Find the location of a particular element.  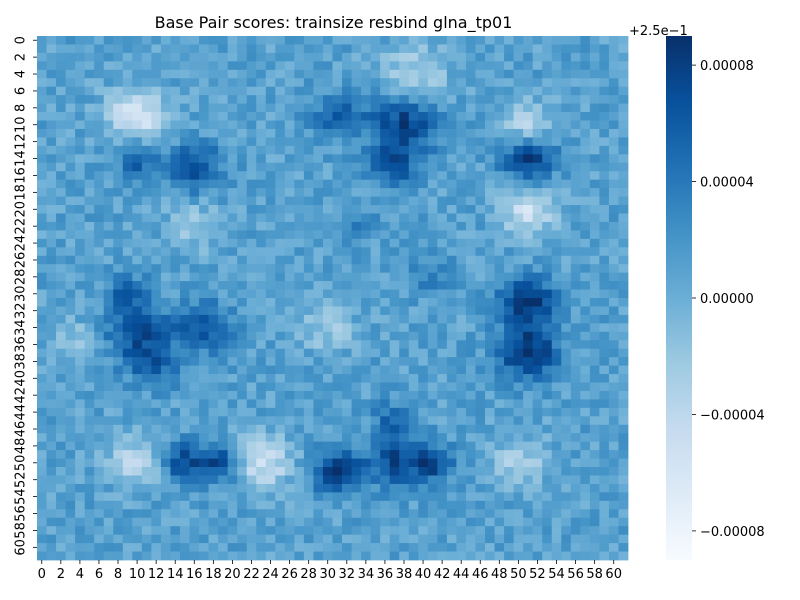

x-tick-label: 60 is located at coordinates (613, 574).